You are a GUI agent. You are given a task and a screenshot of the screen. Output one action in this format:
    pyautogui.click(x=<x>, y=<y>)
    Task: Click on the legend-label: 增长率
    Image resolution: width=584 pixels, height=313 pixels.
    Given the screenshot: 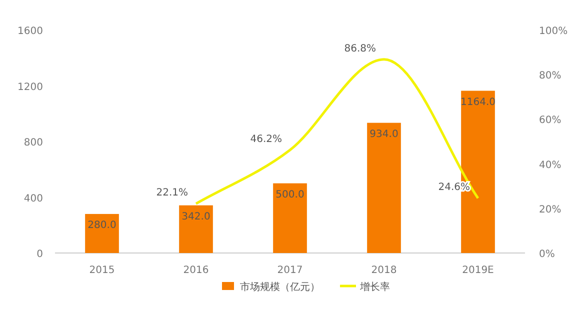 What is the action you would take?
    pyautogui.click(x=374, y=287)
    